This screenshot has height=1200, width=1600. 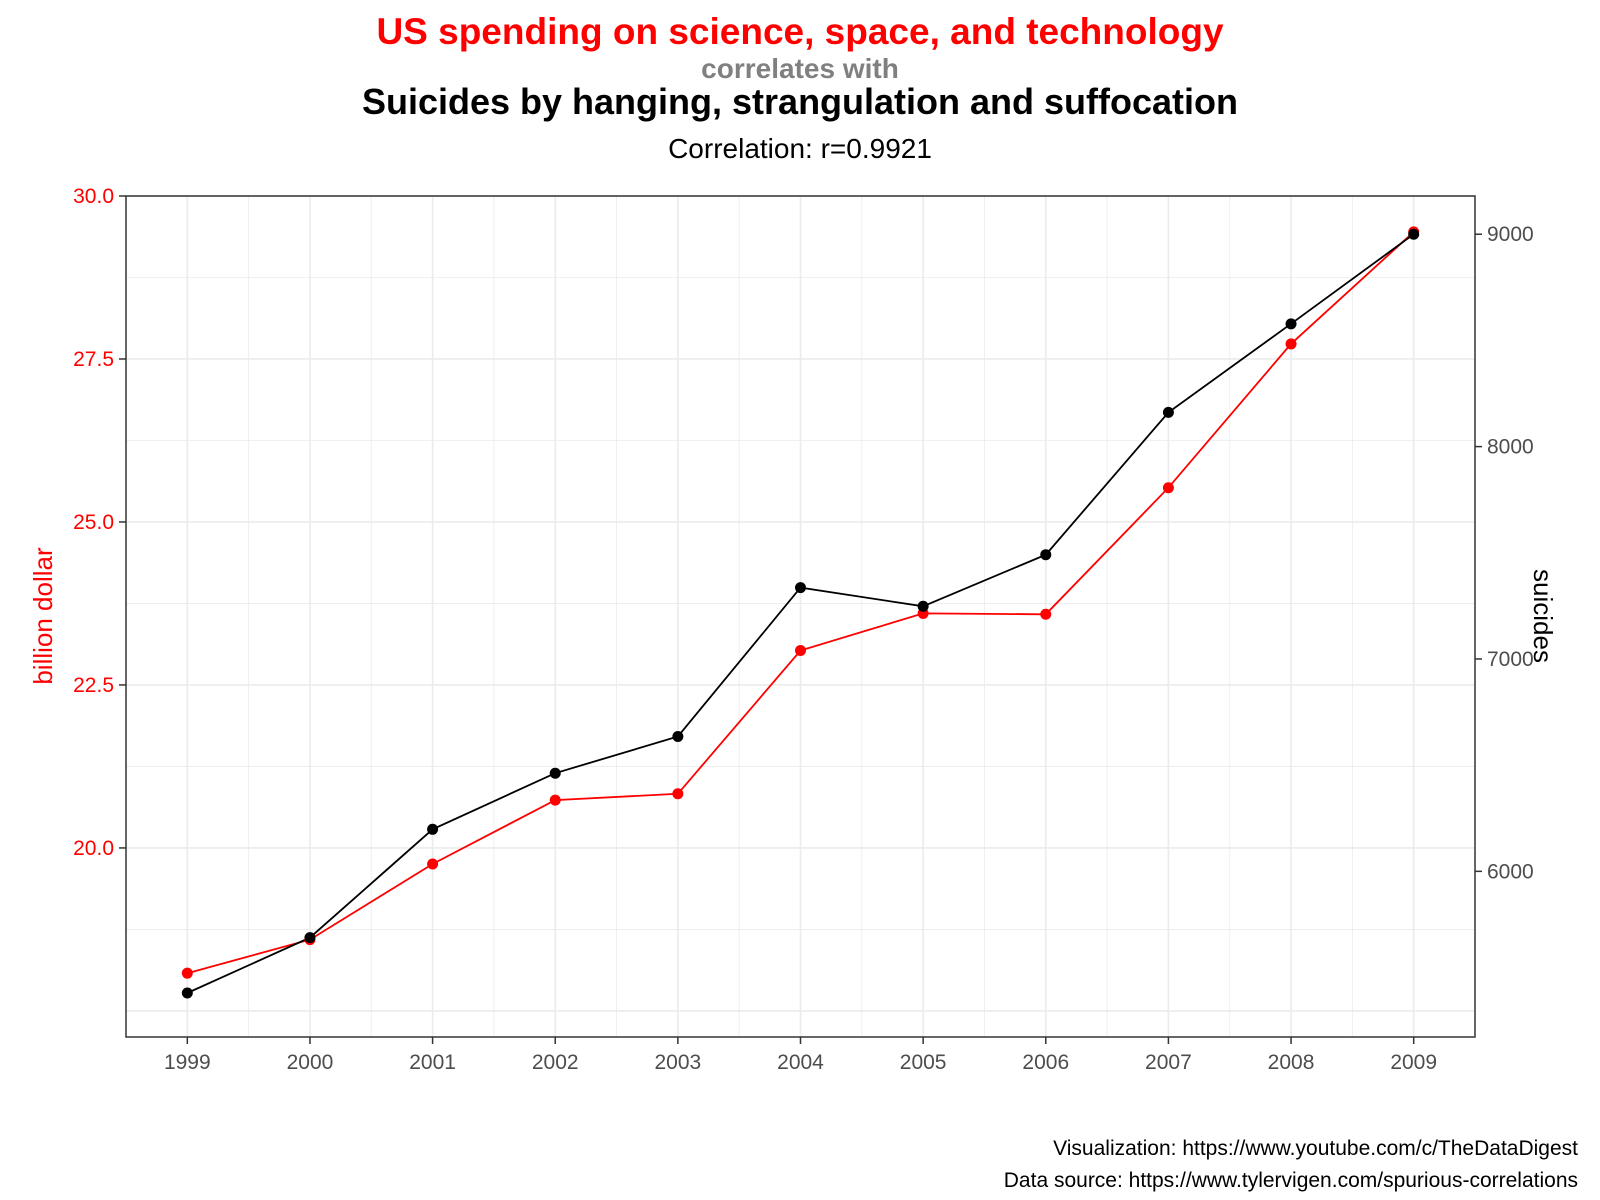 What do you see at coordinates (1045, 1062) in the screenshot?
I see `x-tick-label: 2006` at bounding box center [1045, 1062].